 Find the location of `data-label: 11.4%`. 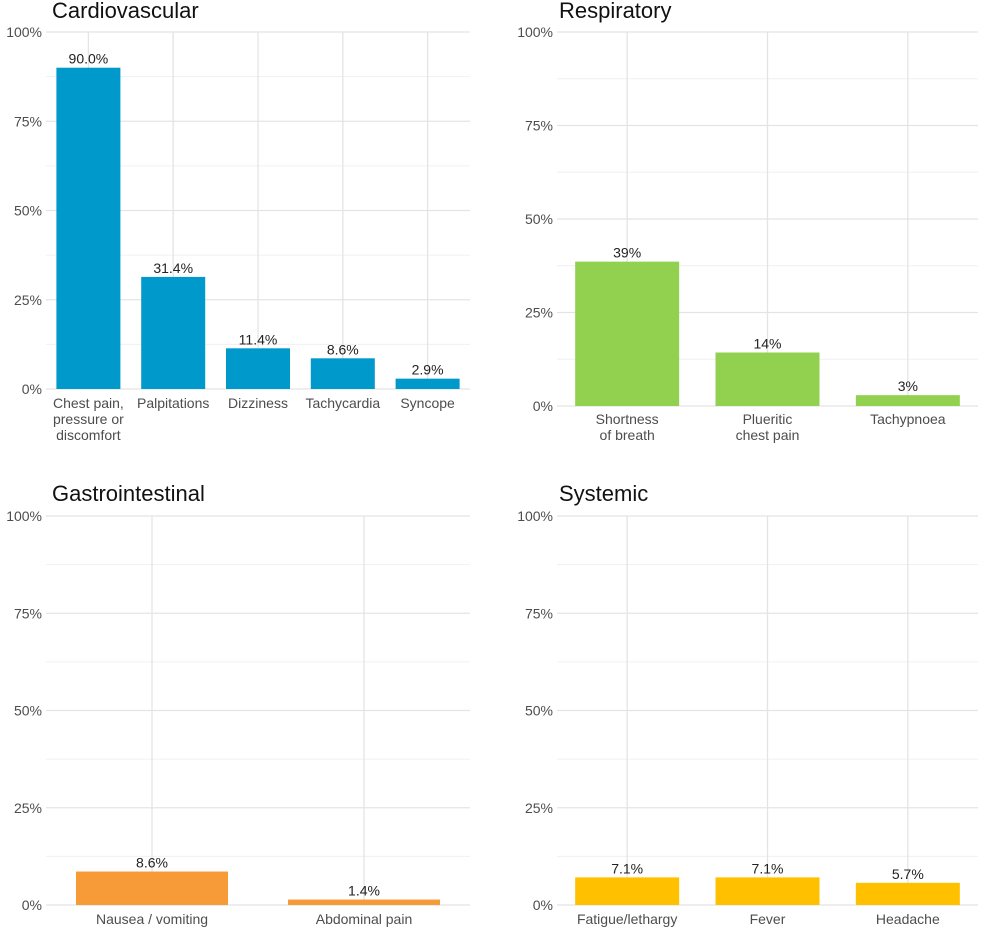

data-label: 11.4% is located at coordinates (258, 339).